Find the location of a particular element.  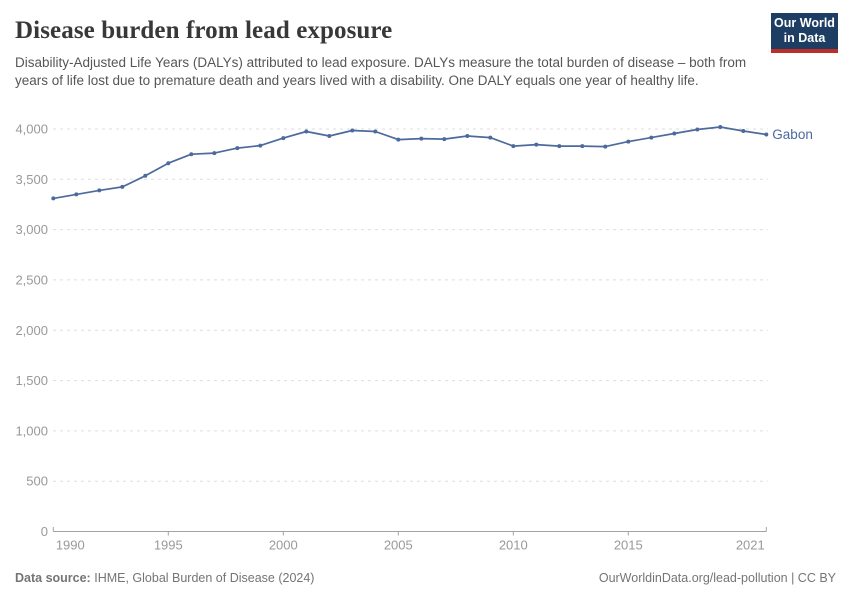

owid-logo-line2: in Data is located at coordinates (804, 37).